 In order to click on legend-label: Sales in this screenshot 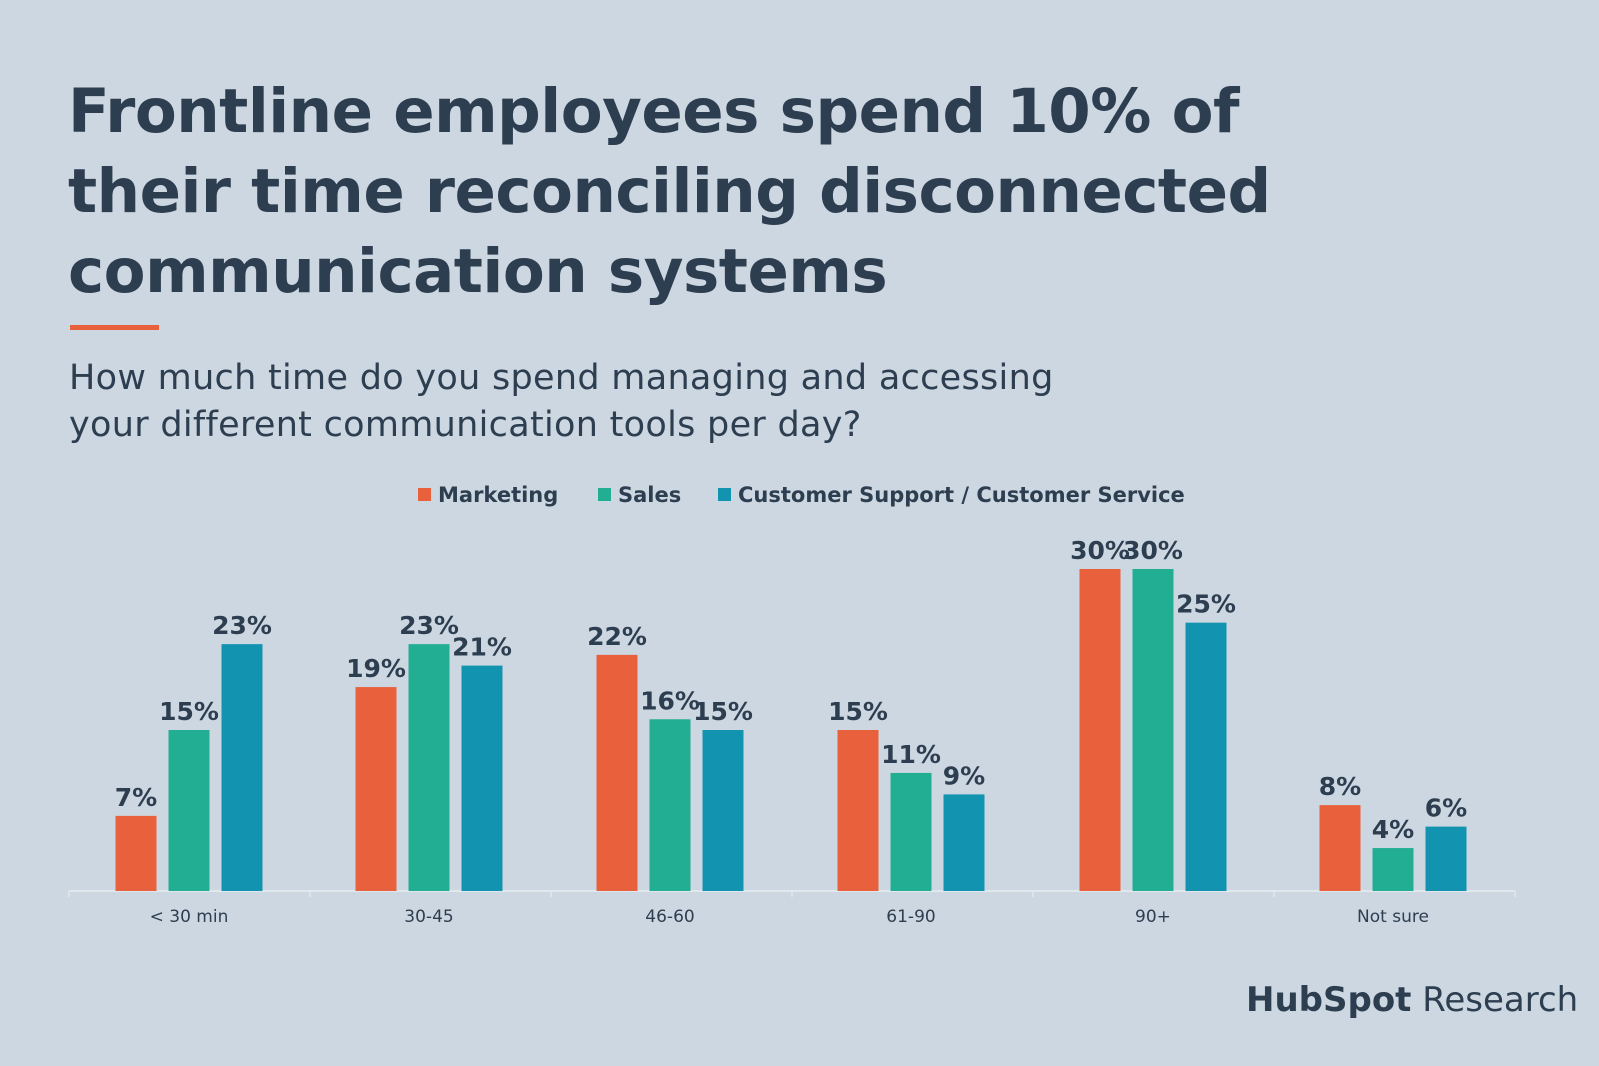, I will do `click(649, 495)`.